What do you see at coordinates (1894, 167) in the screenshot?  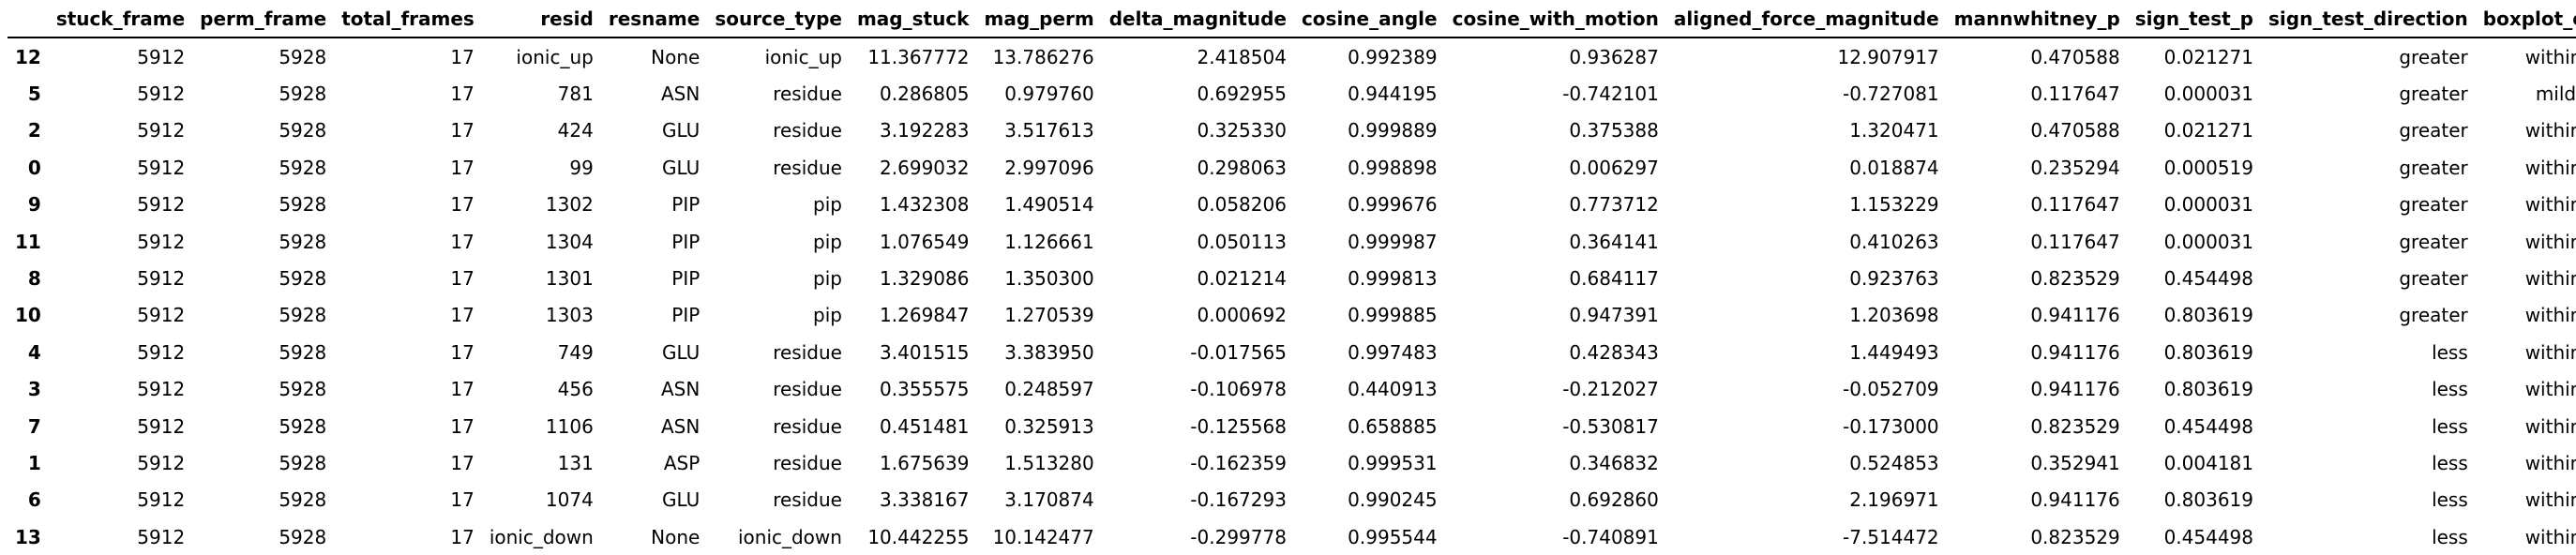 I see `cell-aligned-force-magnitude: 0.018874` at bounding box center [1894, 167].